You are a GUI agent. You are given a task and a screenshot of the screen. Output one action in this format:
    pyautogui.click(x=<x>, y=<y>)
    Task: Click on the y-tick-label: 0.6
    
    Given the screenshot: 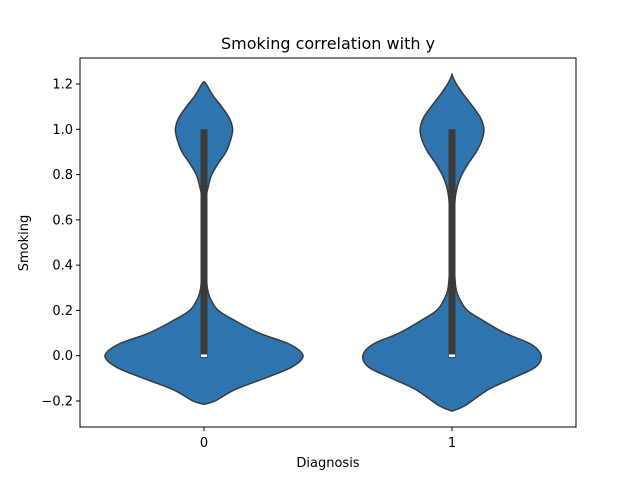 What is the action you would take?
    pyautogui.click(x=62, y=220)
    